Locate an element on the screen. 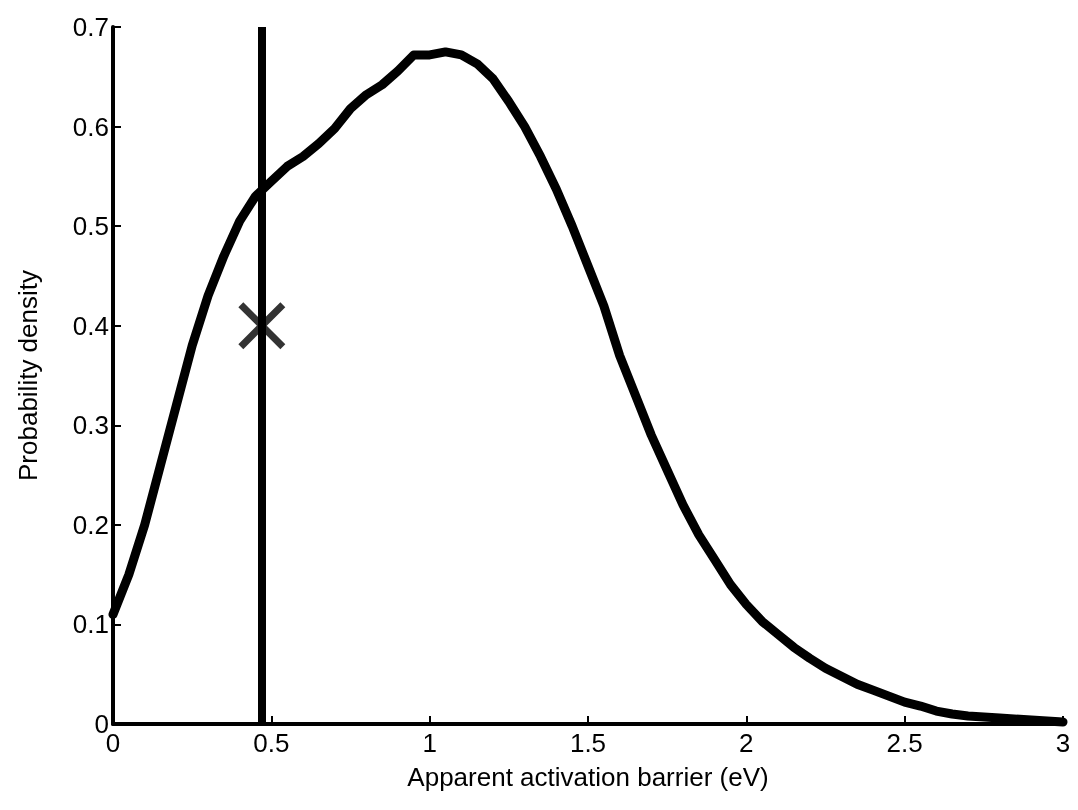 The image size is (1078, 810). y-tick-label: 0.6 is located at coordinates (90, 126).